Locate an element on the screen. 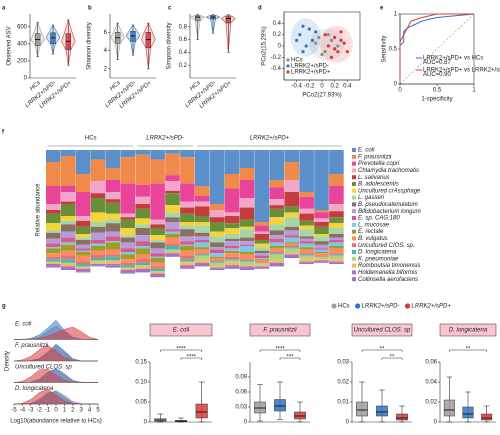 The height and width of the screenshot is (435, 500). legend-auc: AUC=0.90 is located at coordinates (437, 75).